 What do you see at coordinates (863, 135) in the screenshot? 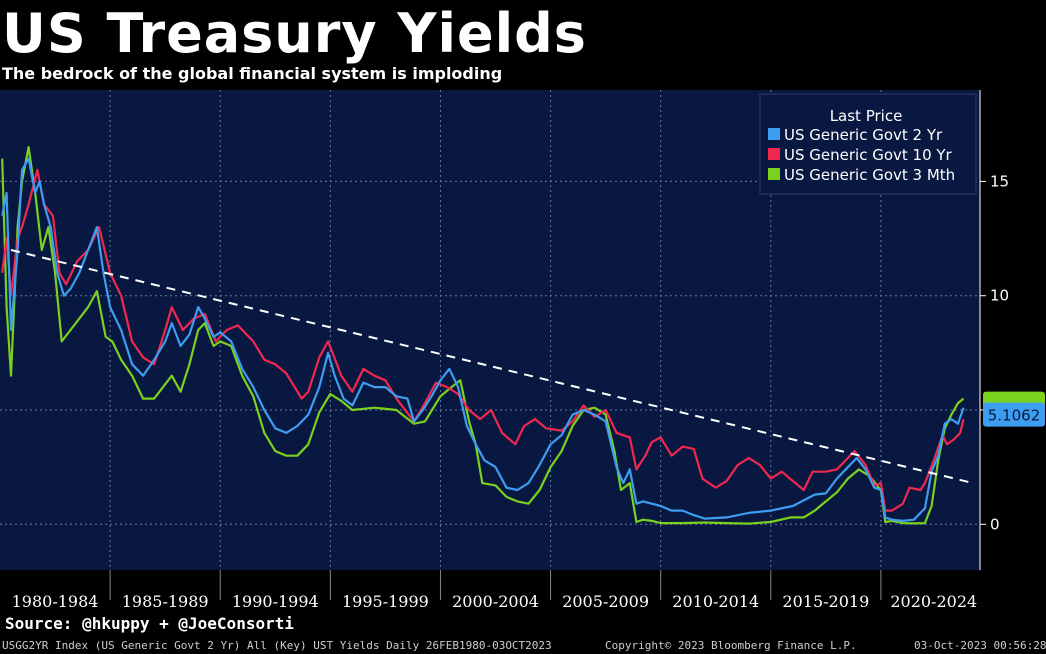
I see `legend-label-2y: US Generic Govt 2 Yr` at bounding box center [863, 135].